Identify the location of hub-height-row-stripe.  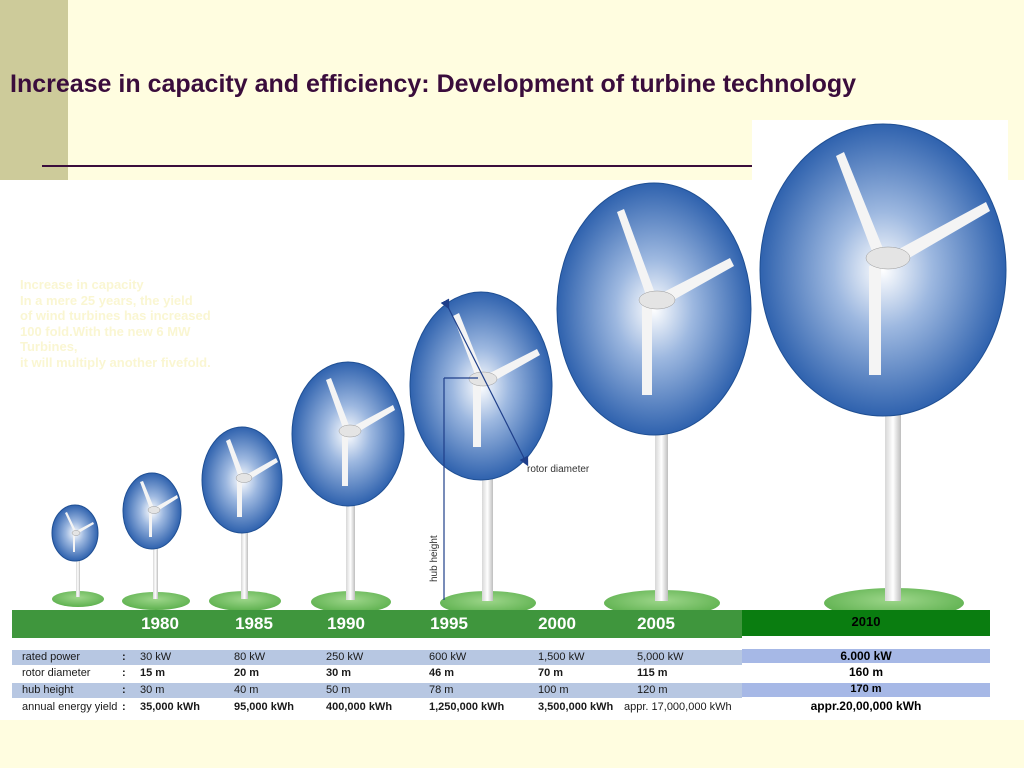
(377, 690).